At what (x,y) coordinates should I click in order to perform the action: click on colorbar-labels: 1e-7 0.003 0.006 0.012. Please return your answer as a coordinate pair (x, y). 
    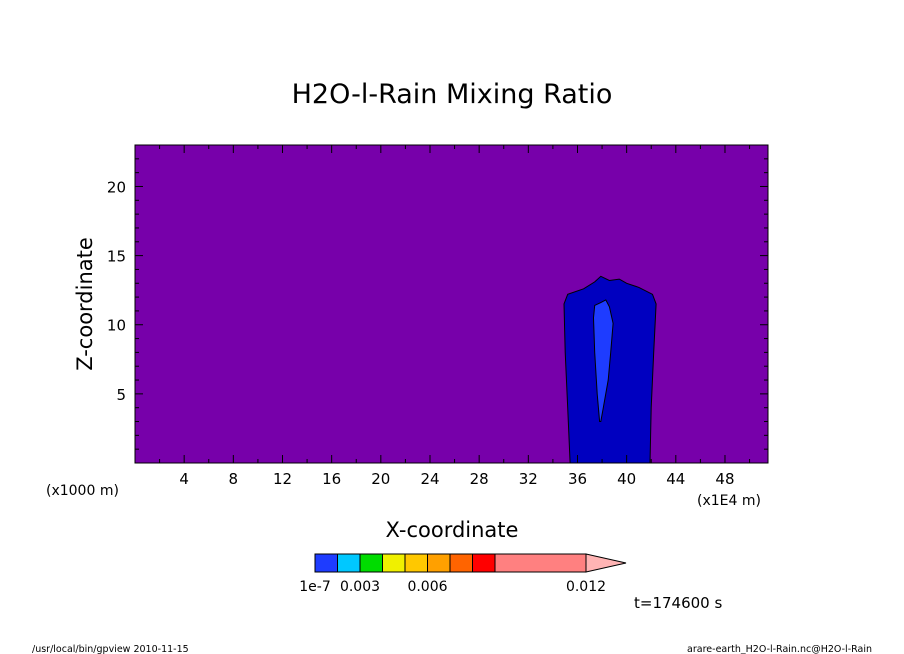
    Looking at the image, I should click on (452, 587).